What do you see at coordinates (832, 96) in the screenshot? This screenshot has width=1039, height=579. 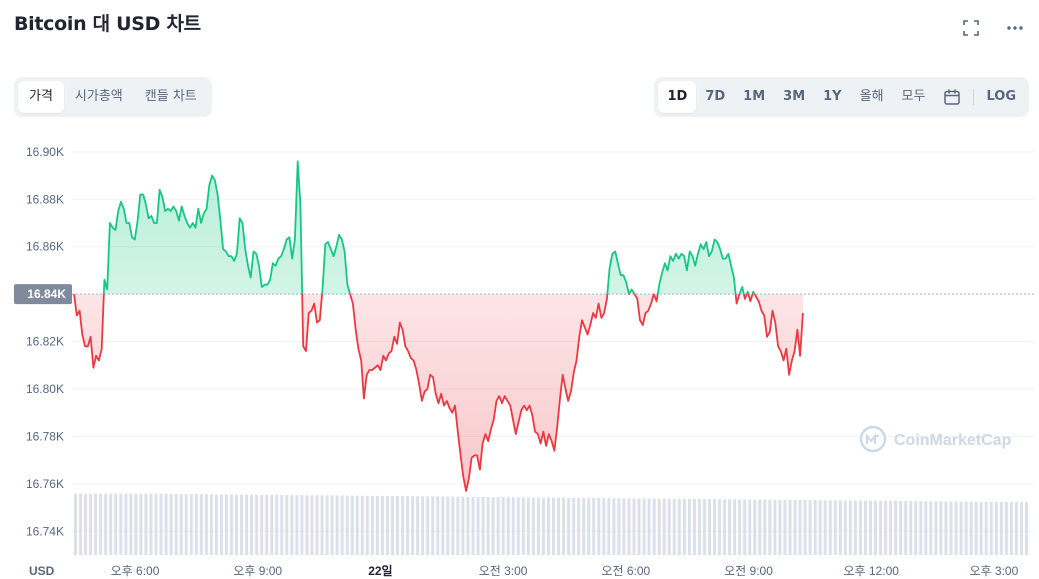 I see `range-1y: 1Y` at bounding box center [832, 96].